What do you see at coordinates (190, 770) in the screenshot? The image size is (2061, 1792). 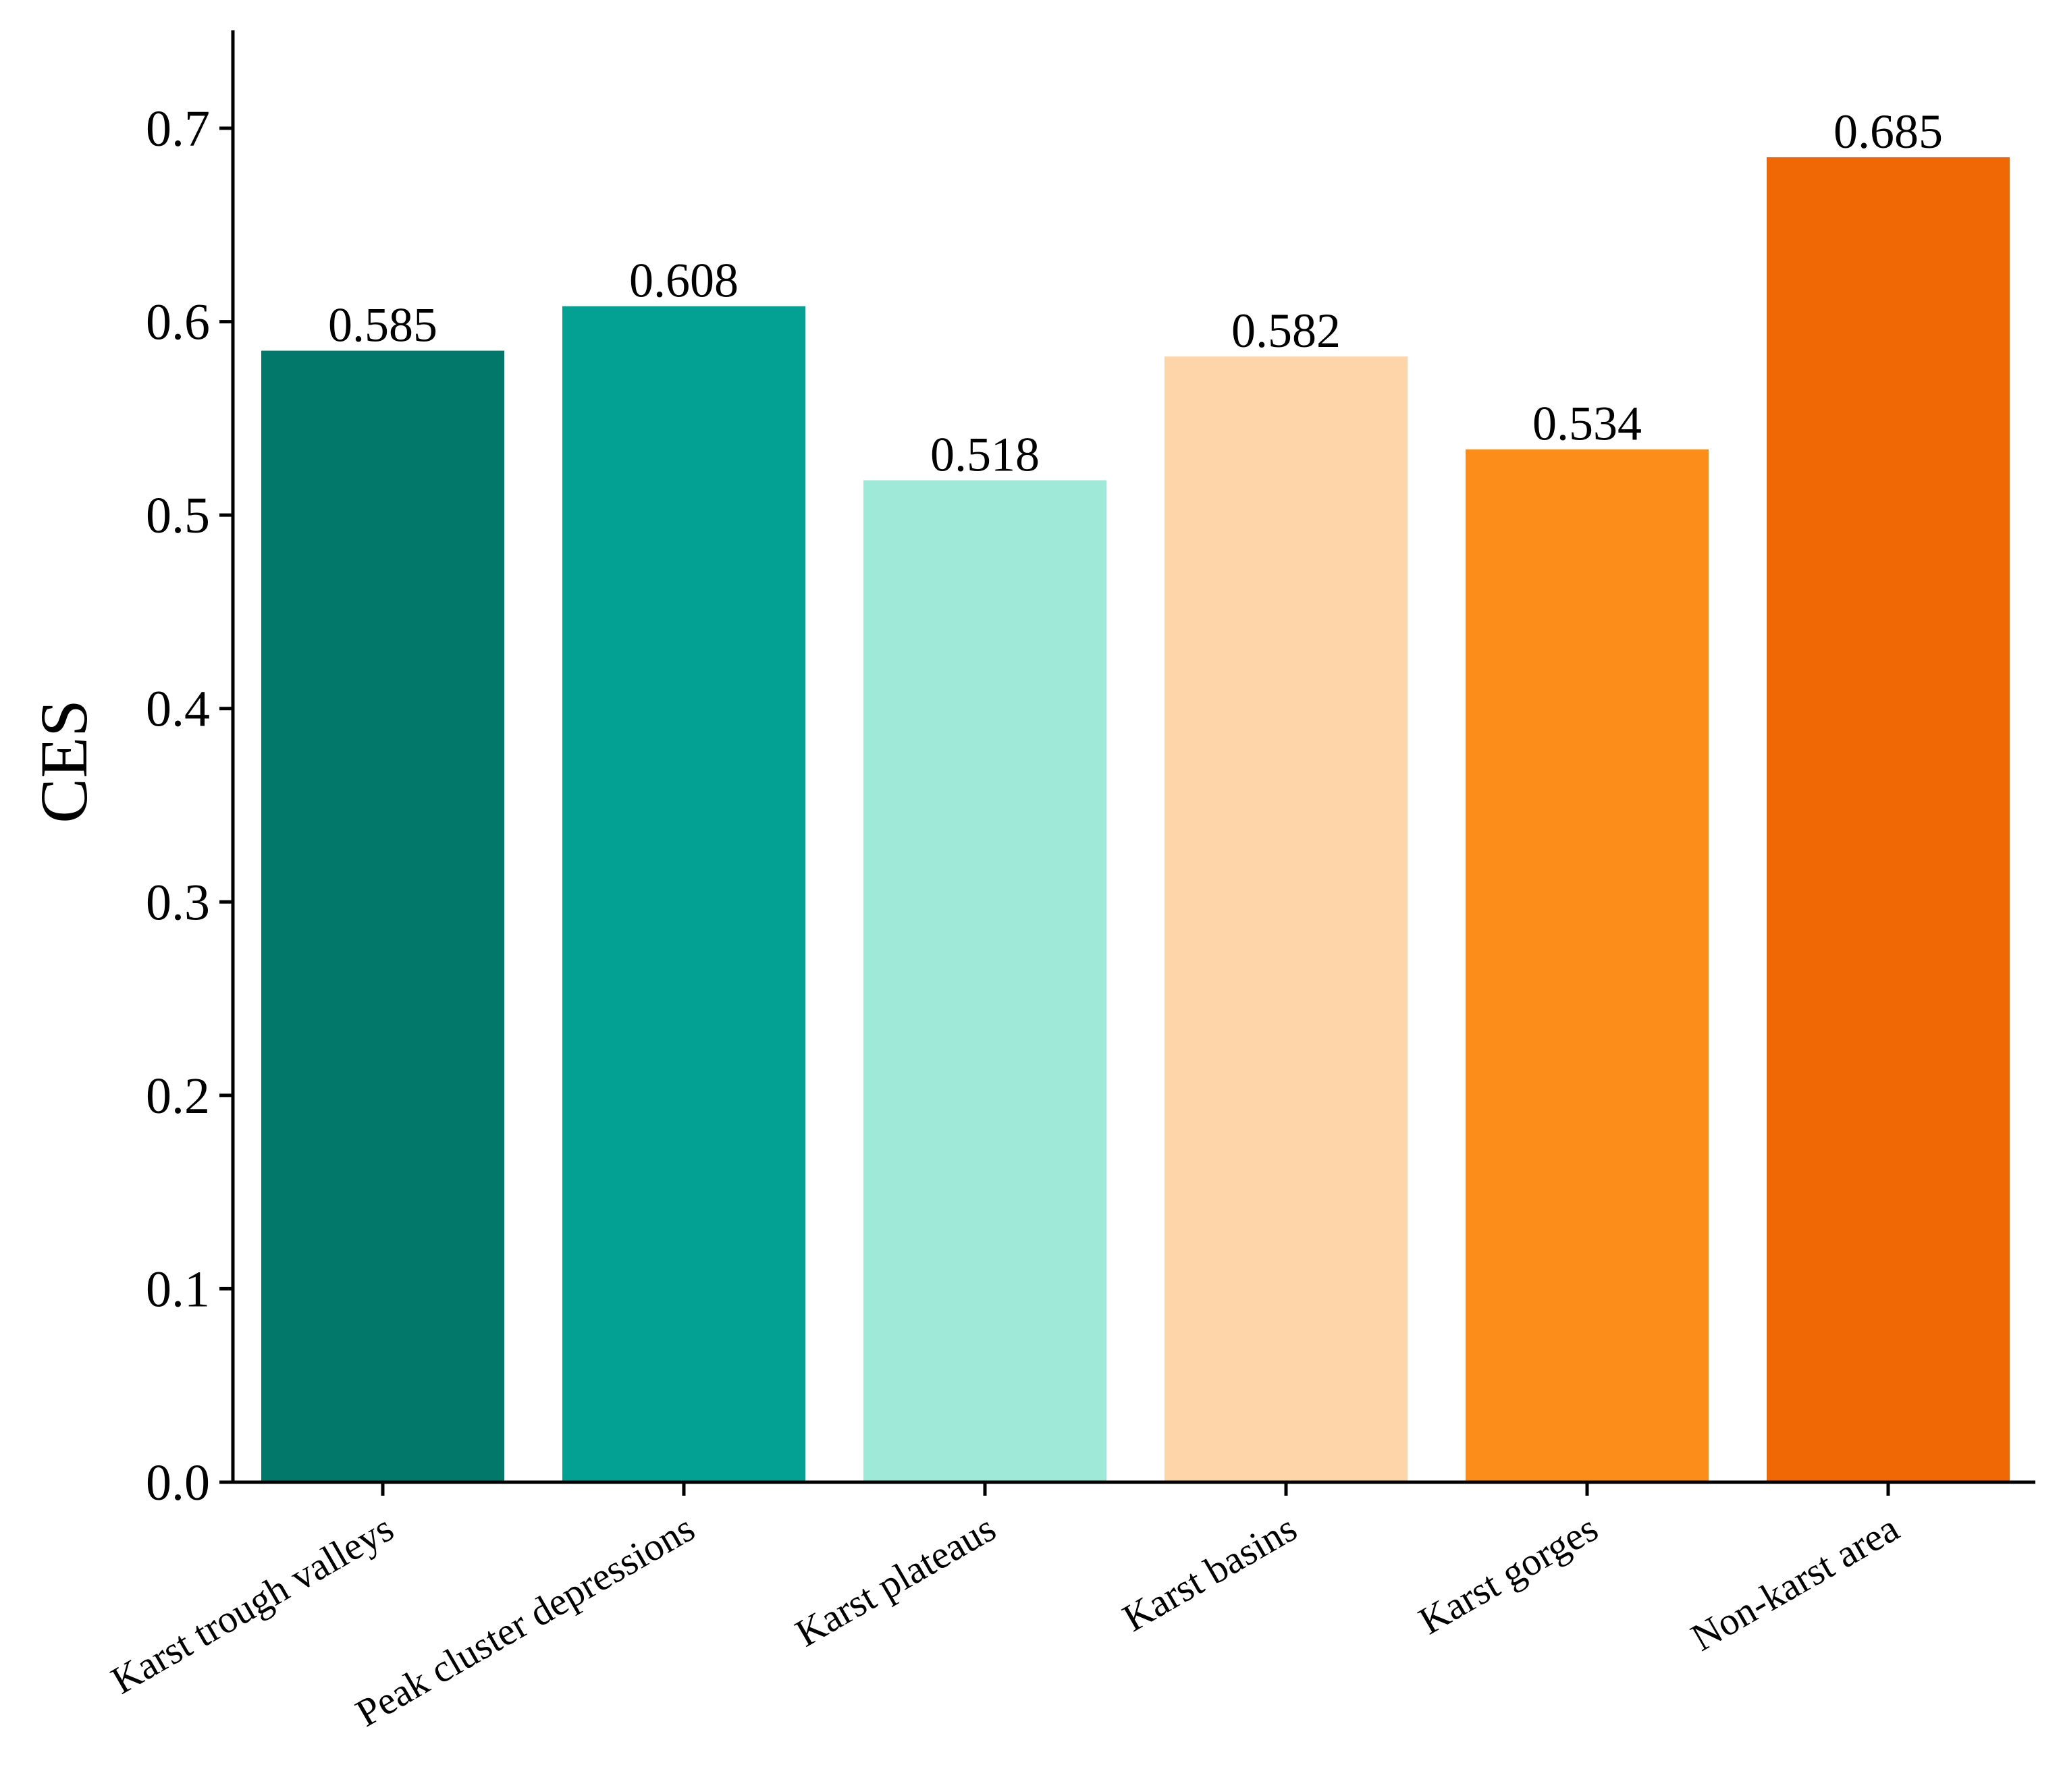 I see `y-axis: 0.0 0.1 0.2 0.3 0.4 0.5 0.6 0.7` at bounding box center [190, 770].